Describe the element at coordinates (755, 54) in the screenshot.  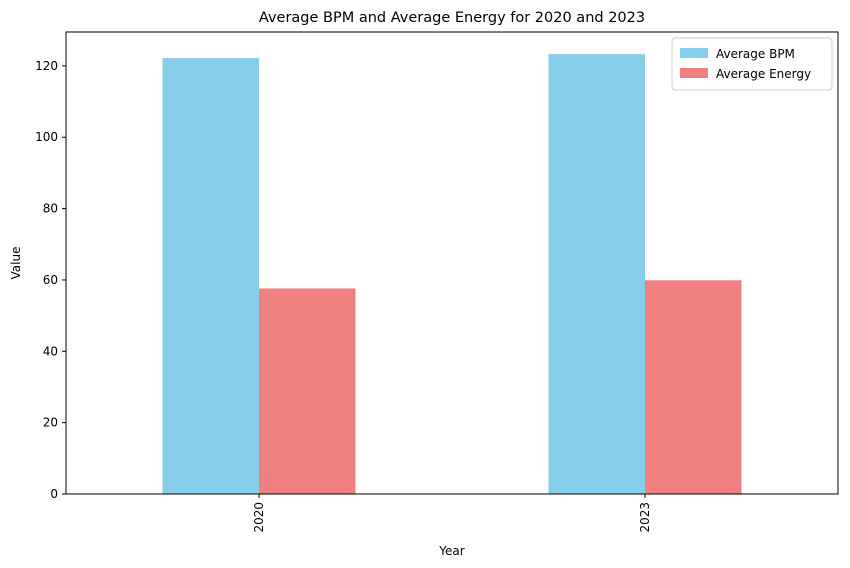
I see `legend-label: Average BPM` at that location.